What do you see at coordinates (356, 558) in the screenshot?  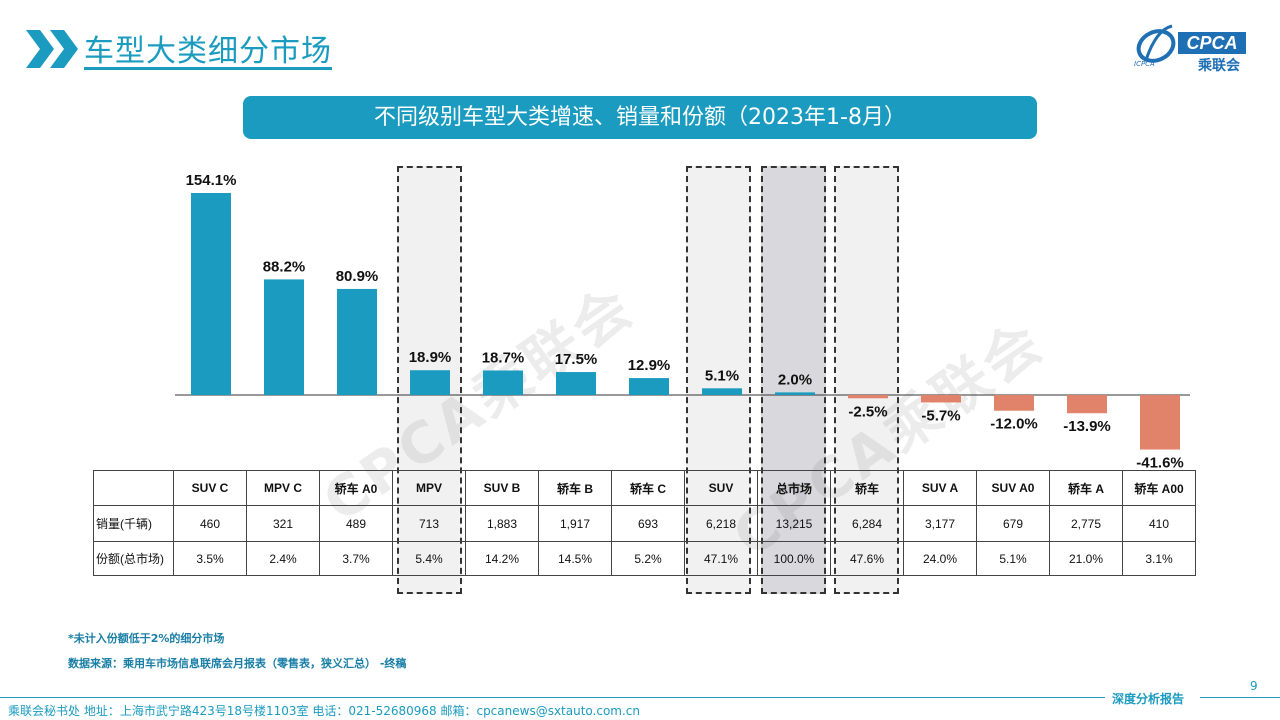 I see `table-cell: 3.7%` at bounding box center [356, 558].